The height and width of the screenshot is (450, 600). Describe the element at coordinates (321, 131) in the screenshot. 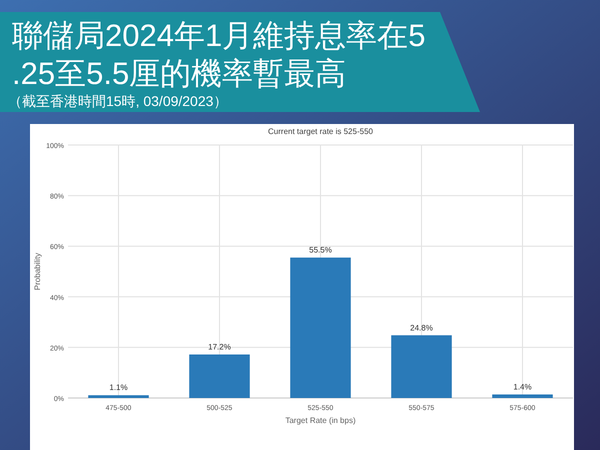

I see `chart-subtitle: Current target rate is 525-550` at that location.